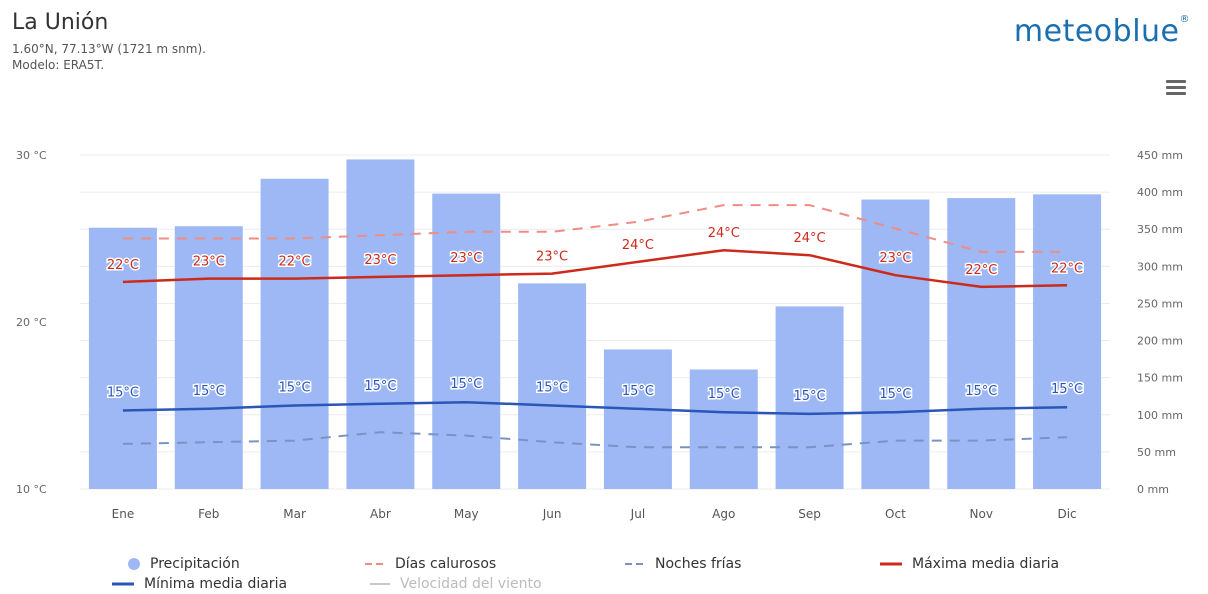 This screenshot has height=594, width=1208. Describe the element at coordinates (1176, 88) in the screenshot. I see `hamburger-menu-icon` at that location.